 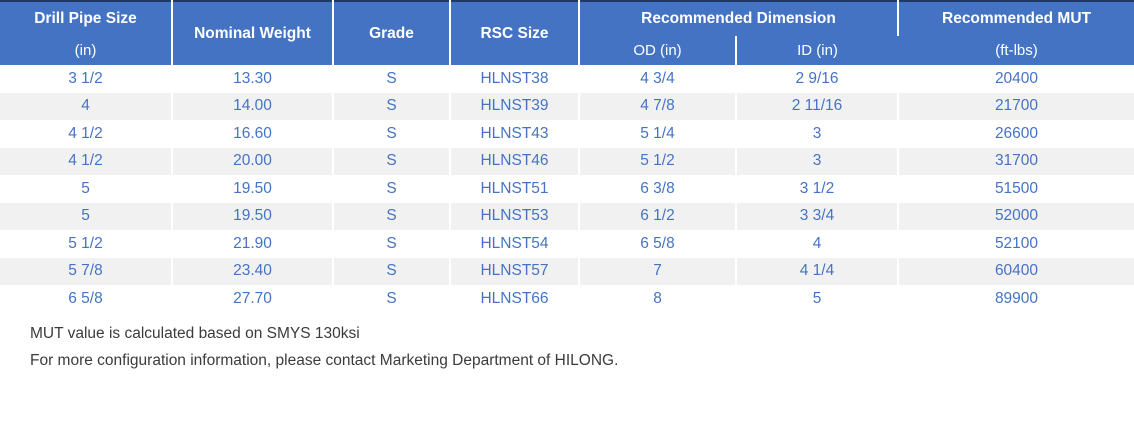 I want to click on table-row: 5 19.50 S HLNST53 6 1/2 3 3/4 52000, so click(x=567, y=216).